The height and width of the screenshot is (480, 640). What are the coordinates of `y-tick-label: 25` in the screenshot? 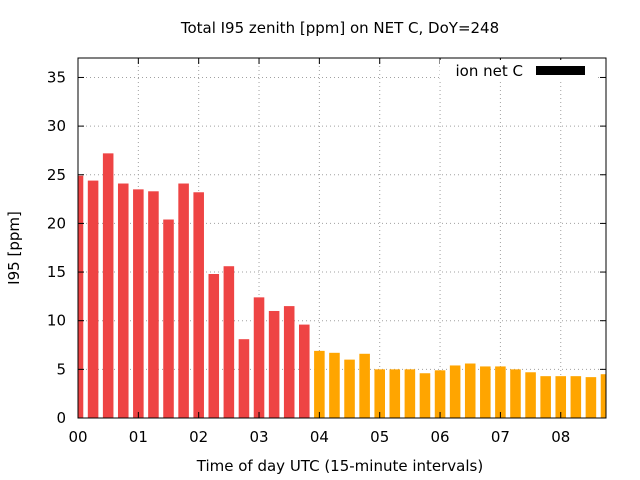 It's located at (56, 175).